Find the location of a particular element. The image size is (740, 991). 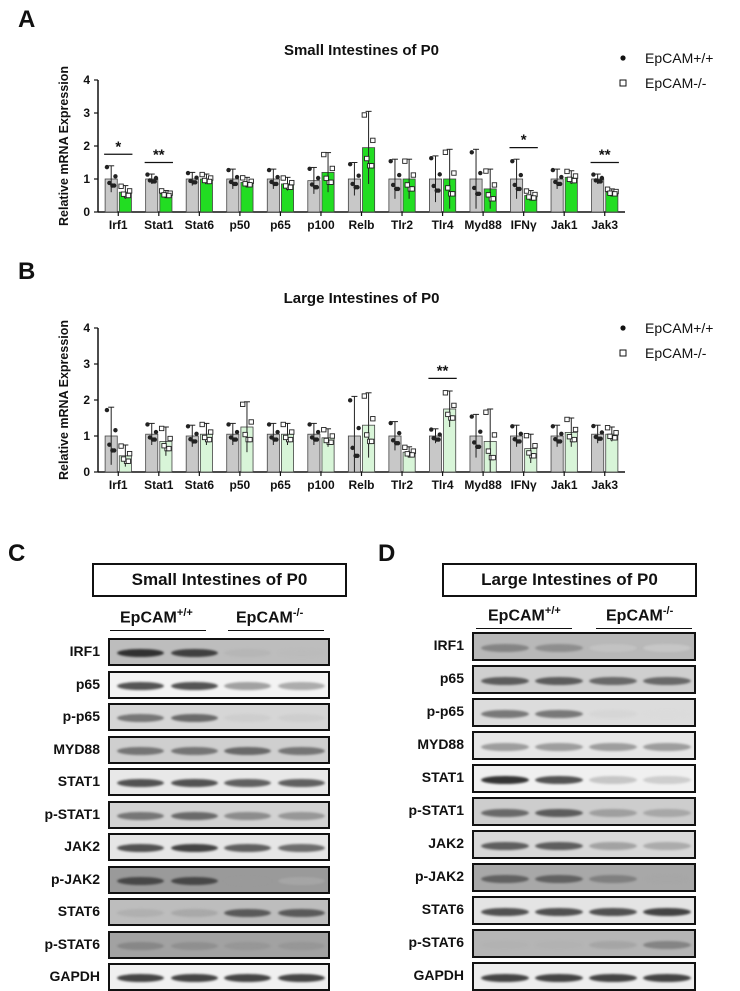

y-tick-label: 2 is located at coordinates (86, 400).